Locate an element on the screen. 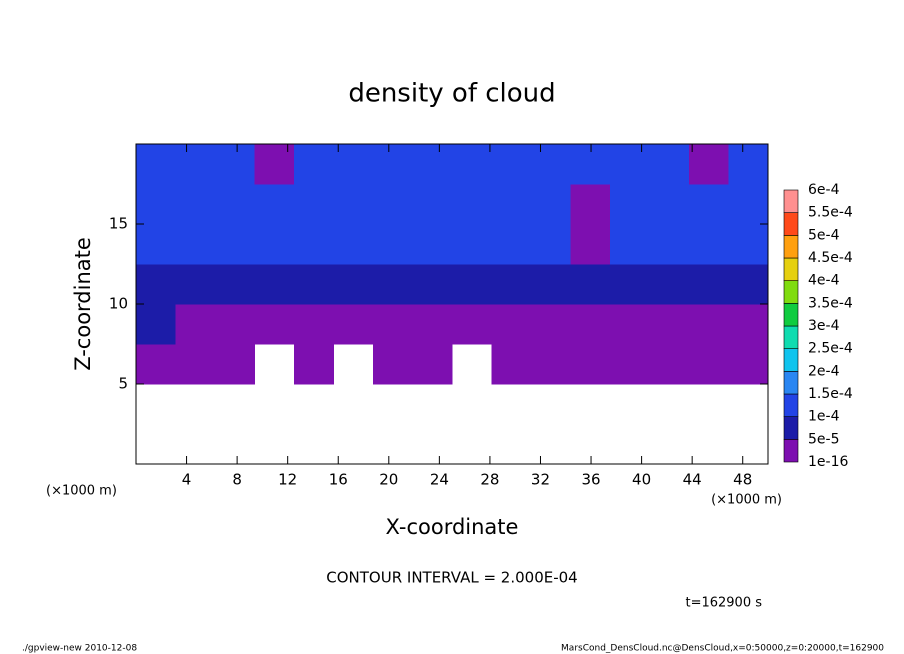 The width and height of the screenshot is (904, 654). x-tick-label: 12 is located at coordinates (287, 480).